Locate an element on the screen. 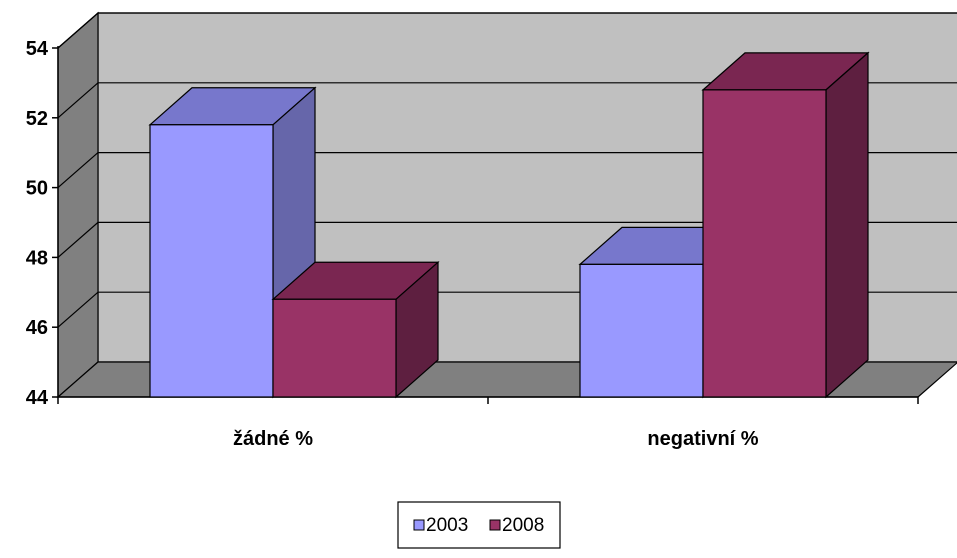 The width and height of the screenshot is (957, 558). y-tick-label: 44 is located at coordinates (37, 398).